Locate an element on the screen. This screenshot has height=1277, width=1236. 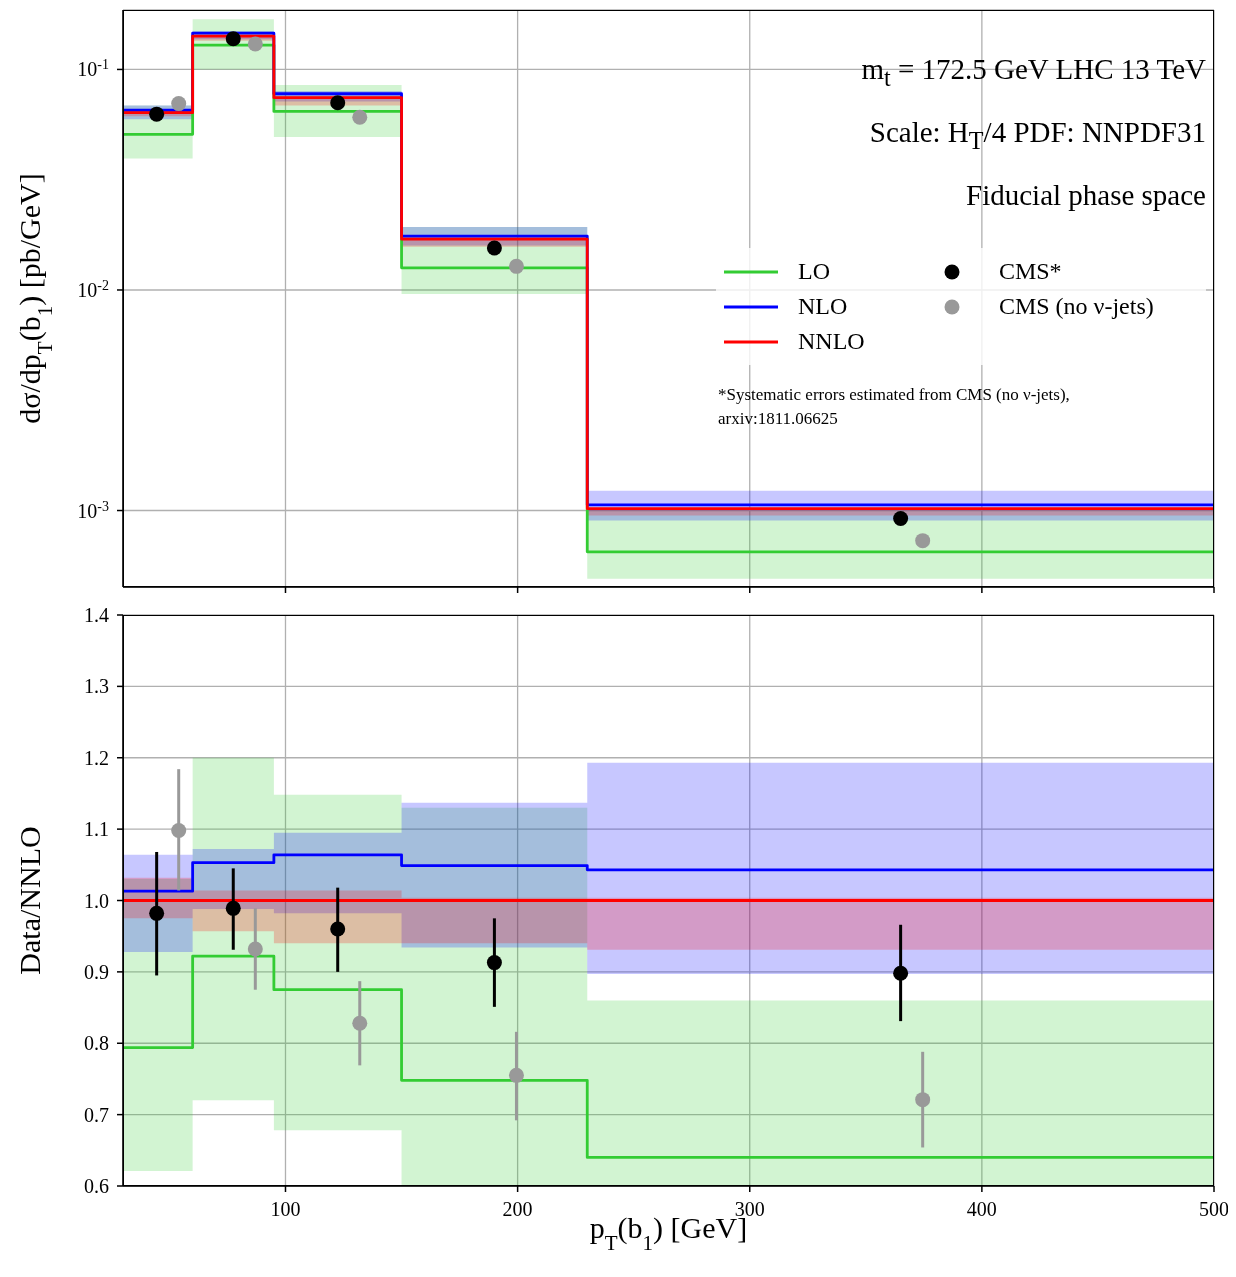
annotation: Fiducial phase space is located at coordinates (1086, 194).